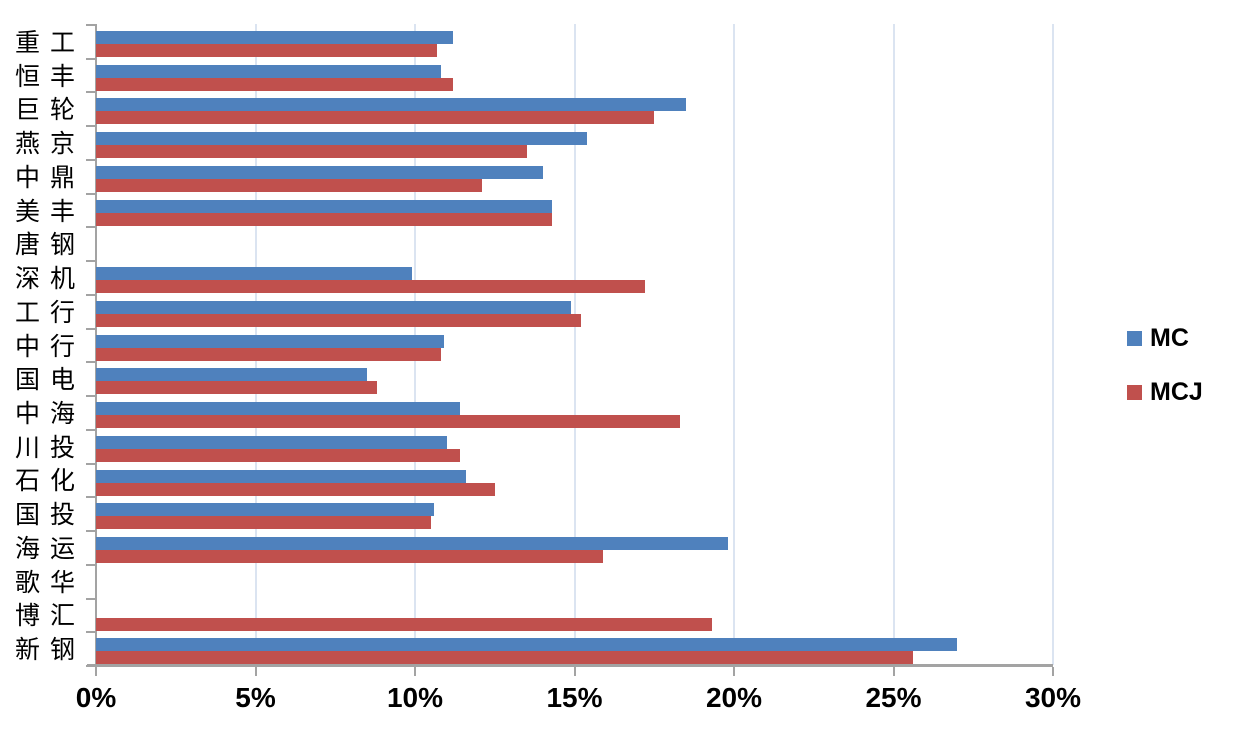  Describe the element at coordinates (45, 42) in the screenshot. I see `y-axis-label: 重工` at that location.